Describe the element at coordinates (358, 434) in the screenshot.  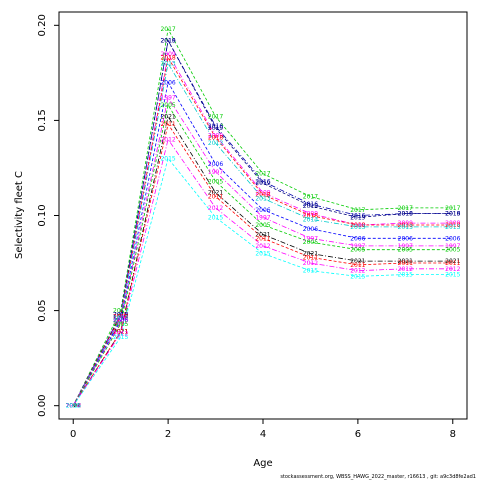
I see `x-tick-label: 6` at that location.